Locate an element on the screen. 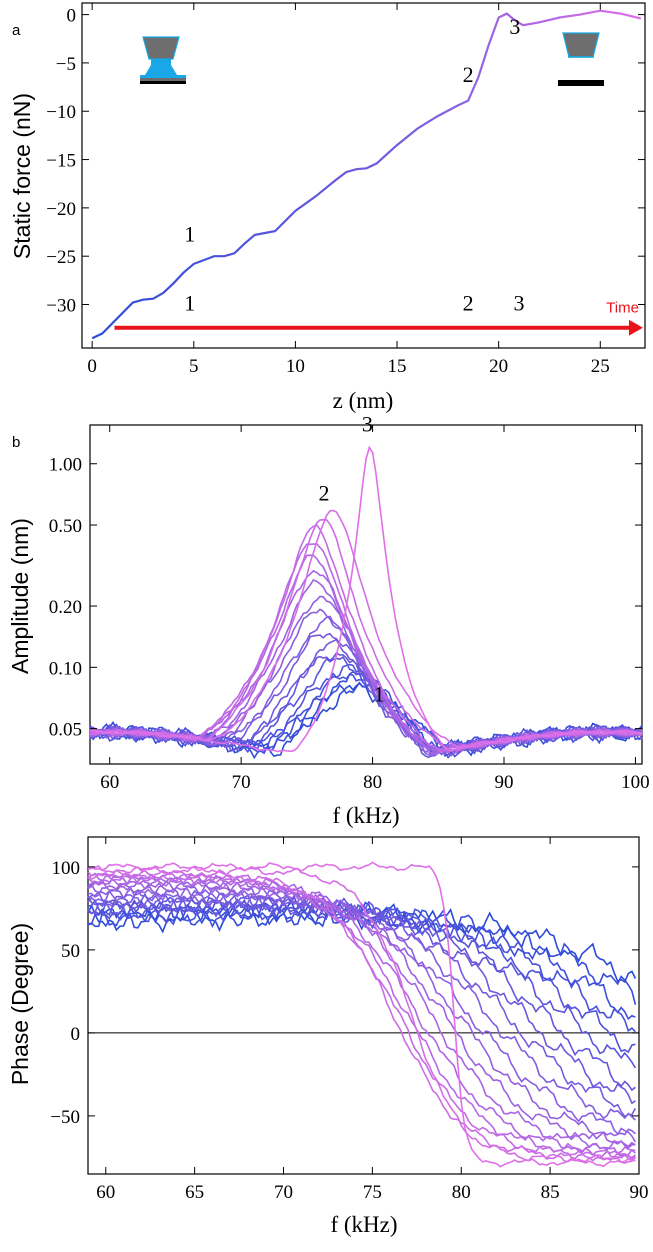 This screenshot has width=653, height=1252. x-tick-label: 100 is located at coordinates (635, 782).